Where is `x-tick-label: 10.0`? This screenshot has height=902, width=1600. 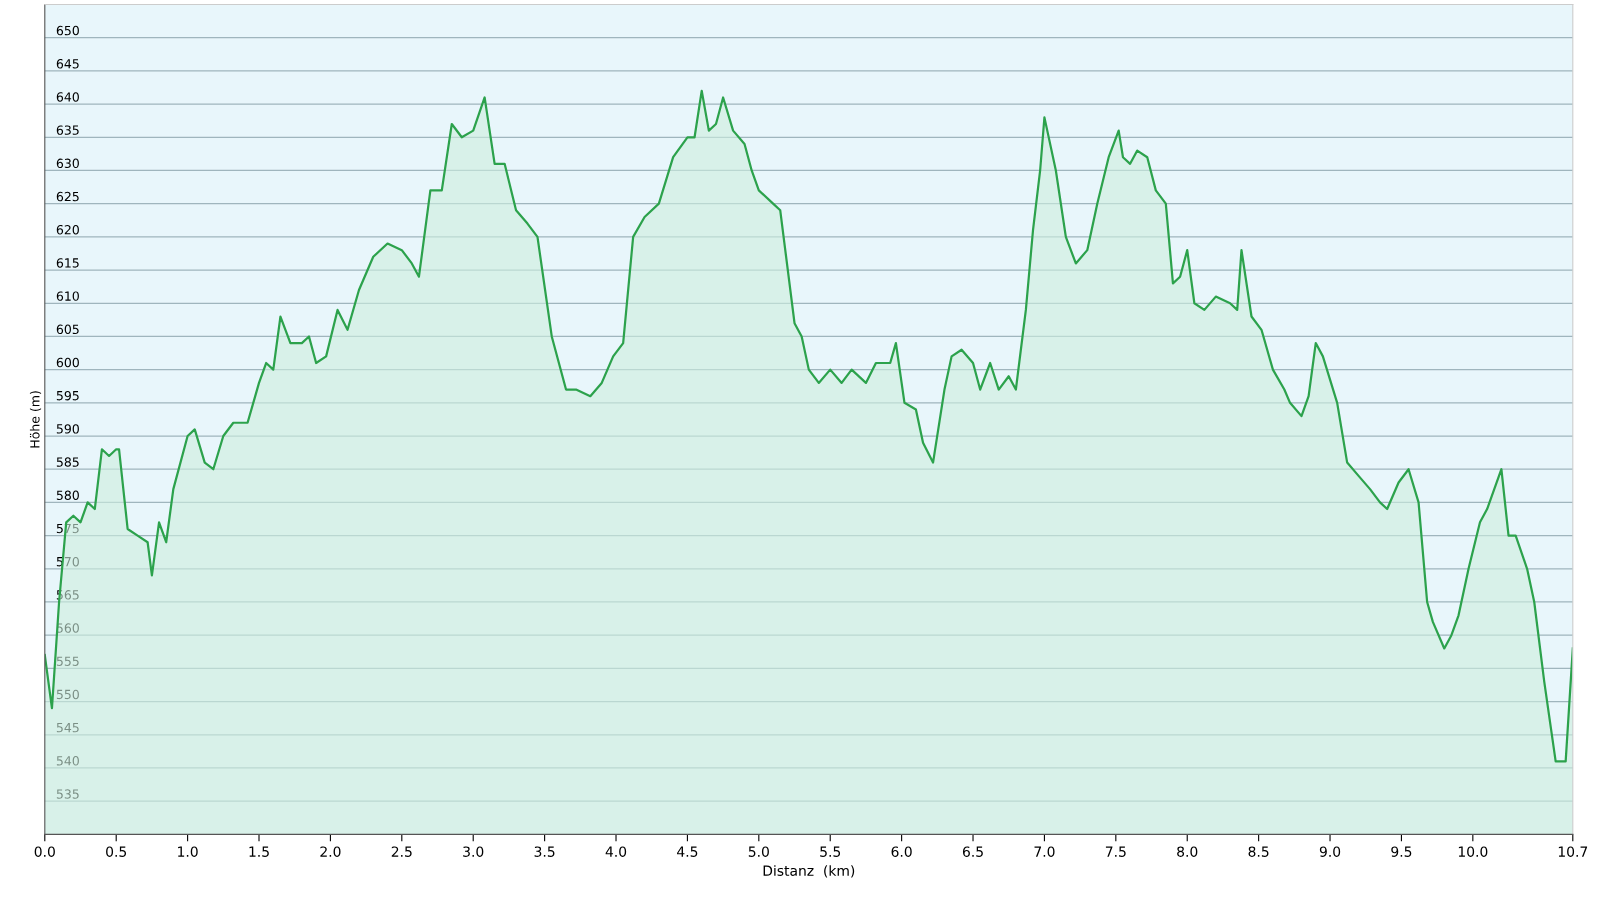
x-tick-label: 10.0 is located at coordinates (1473, 851).